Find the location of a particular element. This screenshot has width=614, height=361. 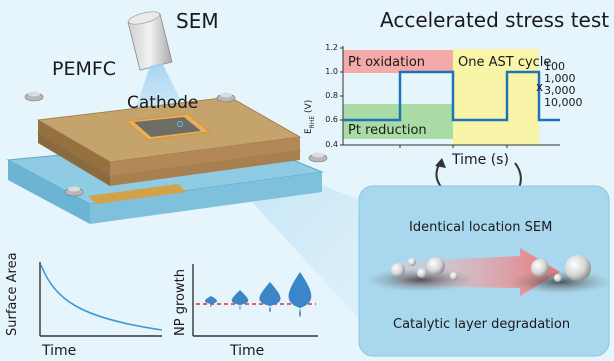

ast-chart is located at coordinates (450, 121).